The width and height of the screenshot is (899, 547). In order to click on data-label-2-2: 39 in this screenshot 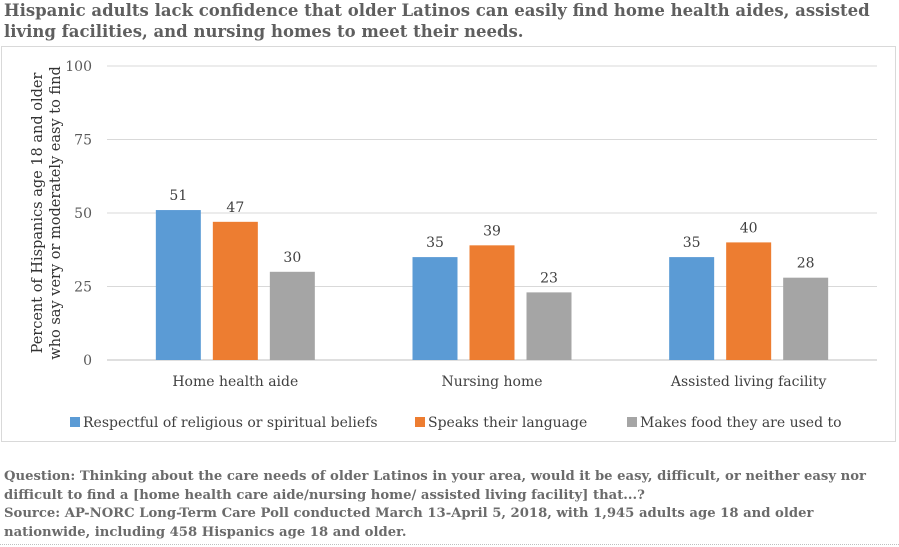, I will do `click(492, 231)`.